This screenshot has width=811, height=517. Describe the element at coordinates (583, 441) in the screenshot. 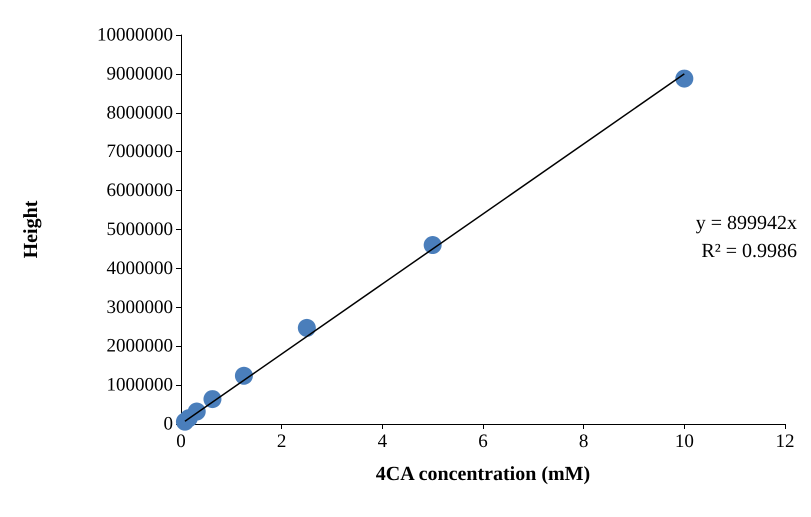

I see `x-tick-label: 8` at that location.